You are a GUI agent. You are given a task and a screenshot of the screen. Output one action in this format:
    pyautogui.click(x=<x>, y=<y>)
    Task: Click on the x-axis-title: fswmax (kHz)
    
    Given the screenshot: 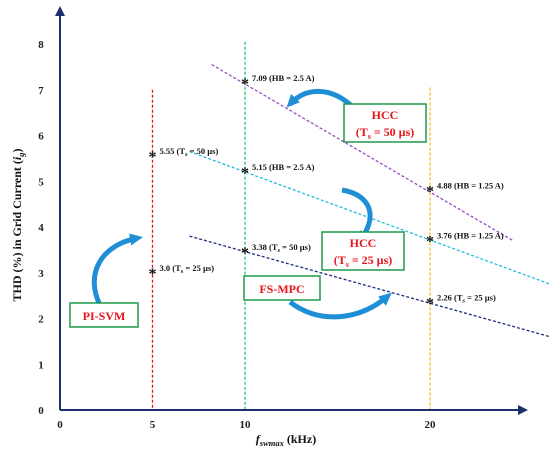 What is the action you would take?
    pyautogui.click(x=286, y=440)
    